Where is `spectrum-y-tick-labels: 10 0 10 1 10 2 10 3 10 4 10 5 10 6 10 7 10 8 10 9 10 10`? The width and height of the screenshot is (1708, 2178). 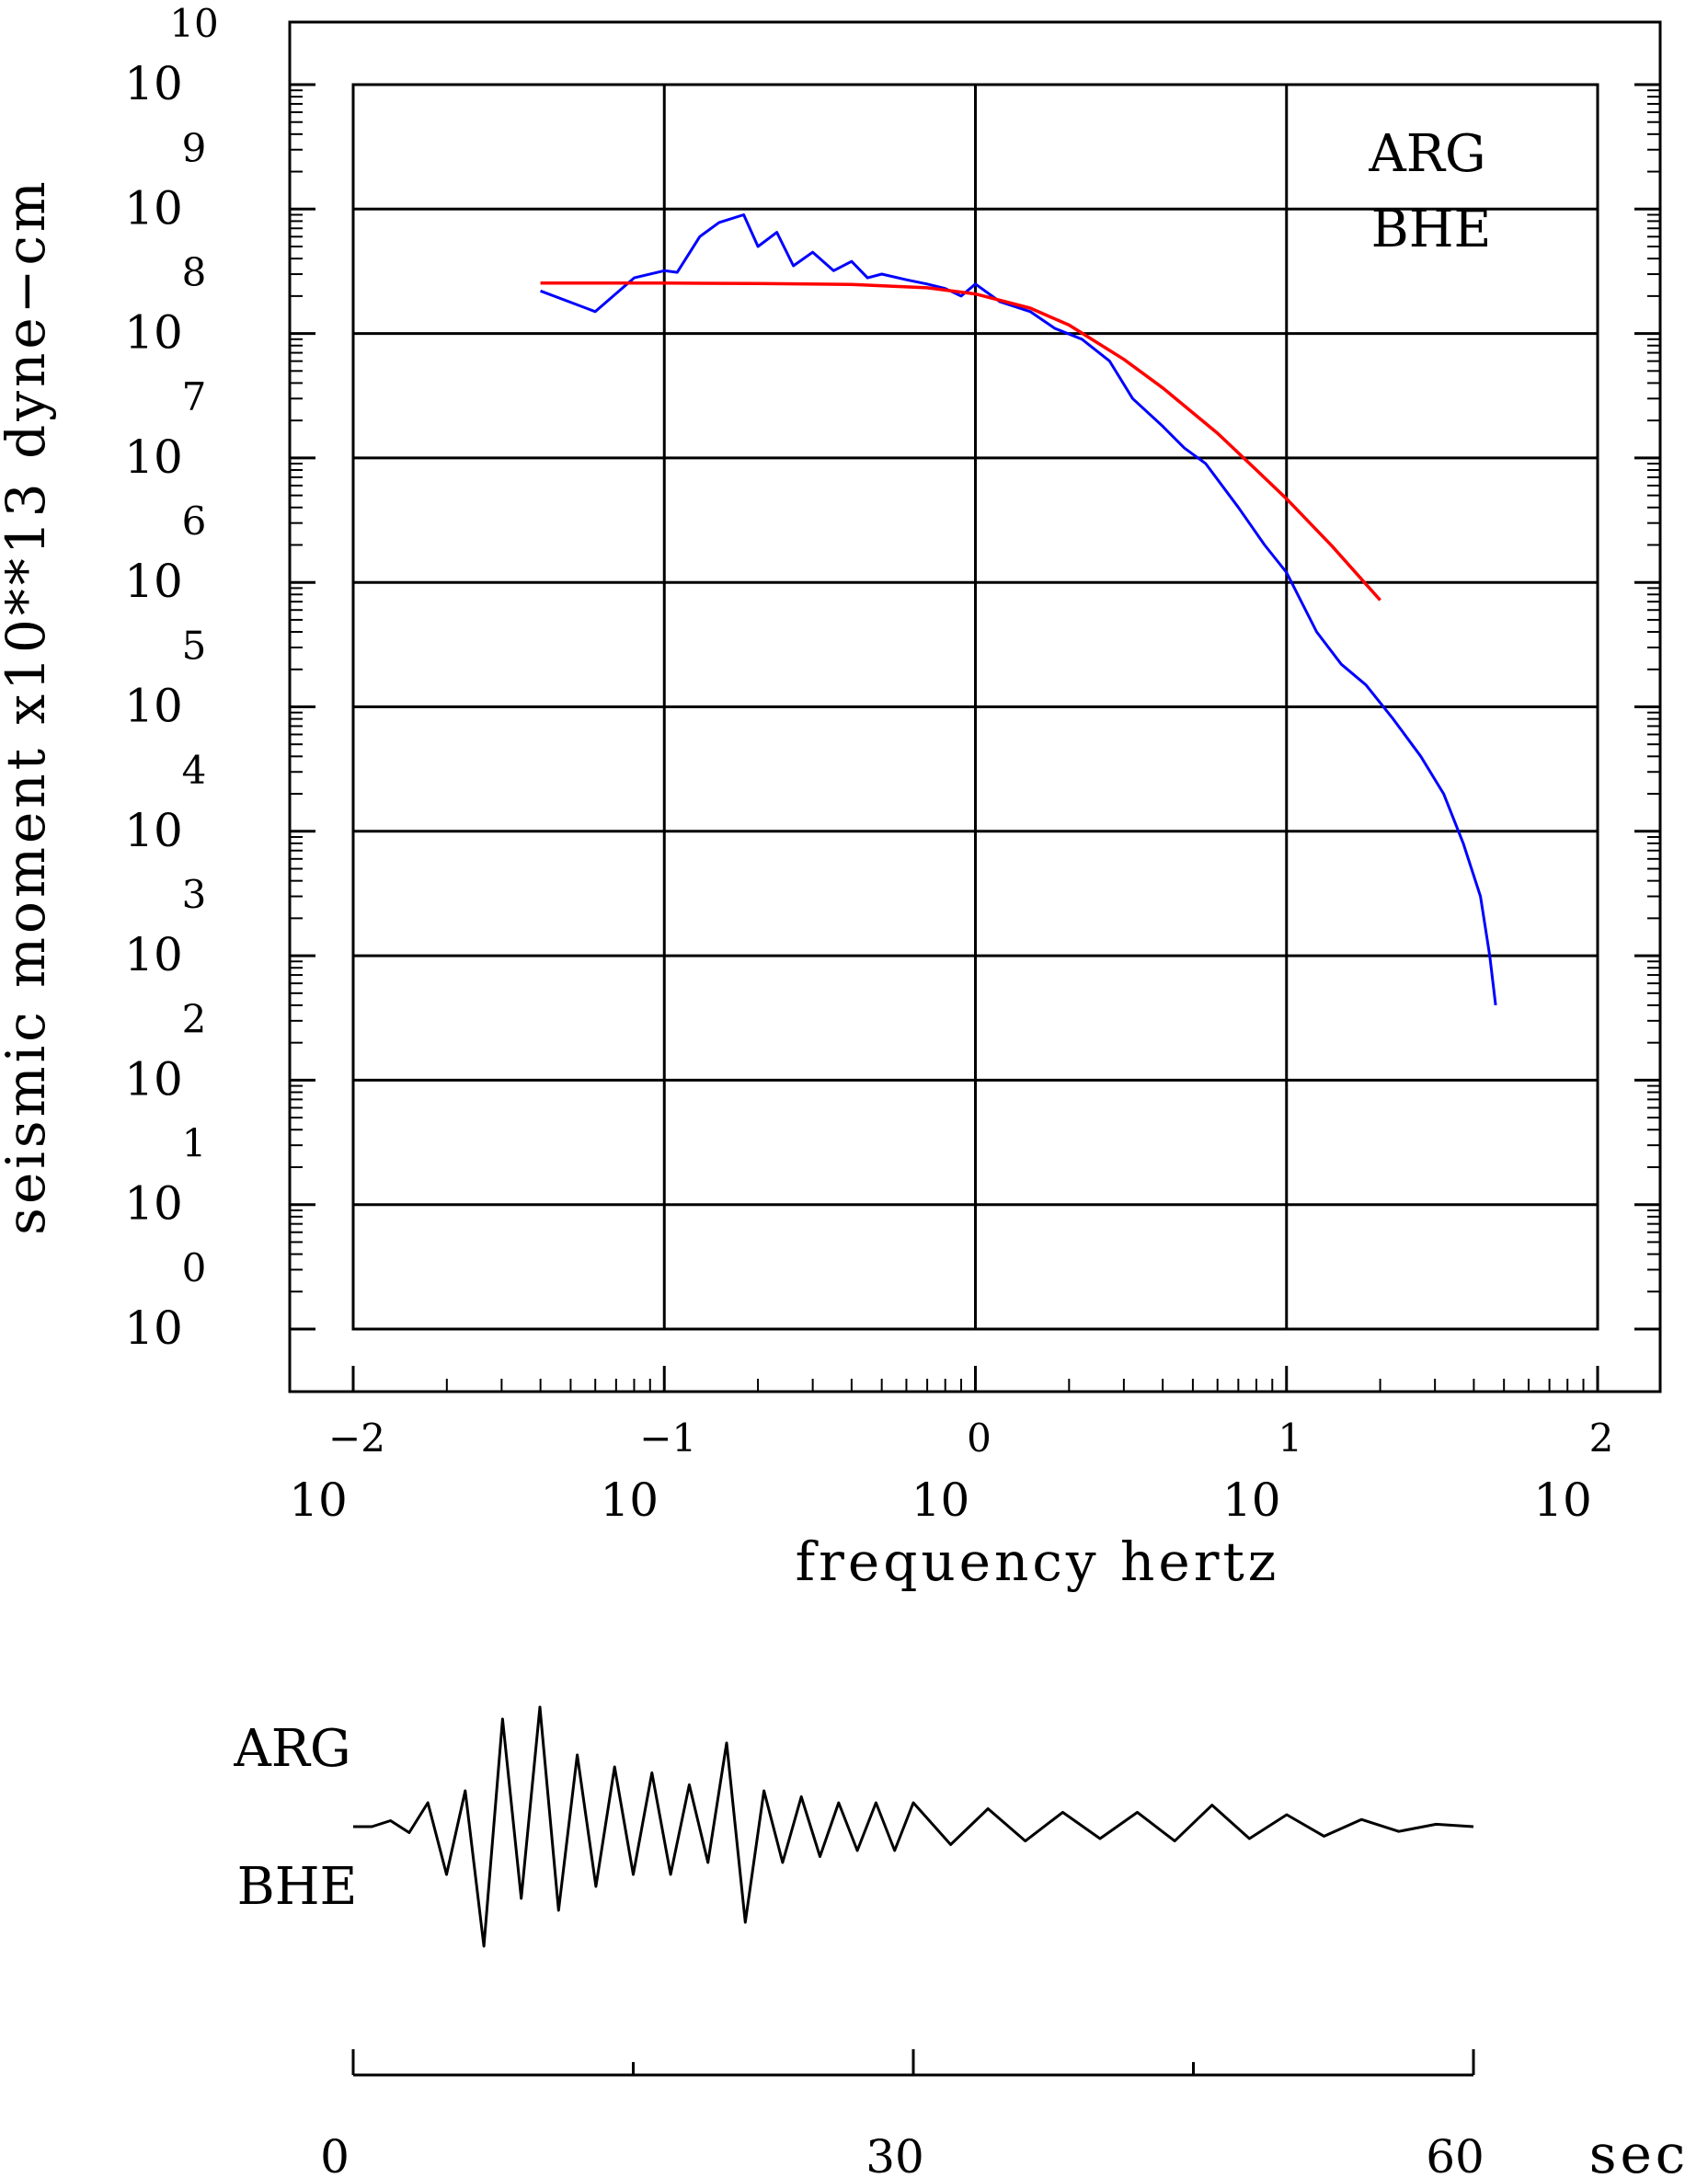
spectrum-y-tick-labels: 10 0 10 1 10 2 10 3 10 4 10 5 10 6 10 7 10 8 10 9 10 10 is located at coordinates (171, 678).